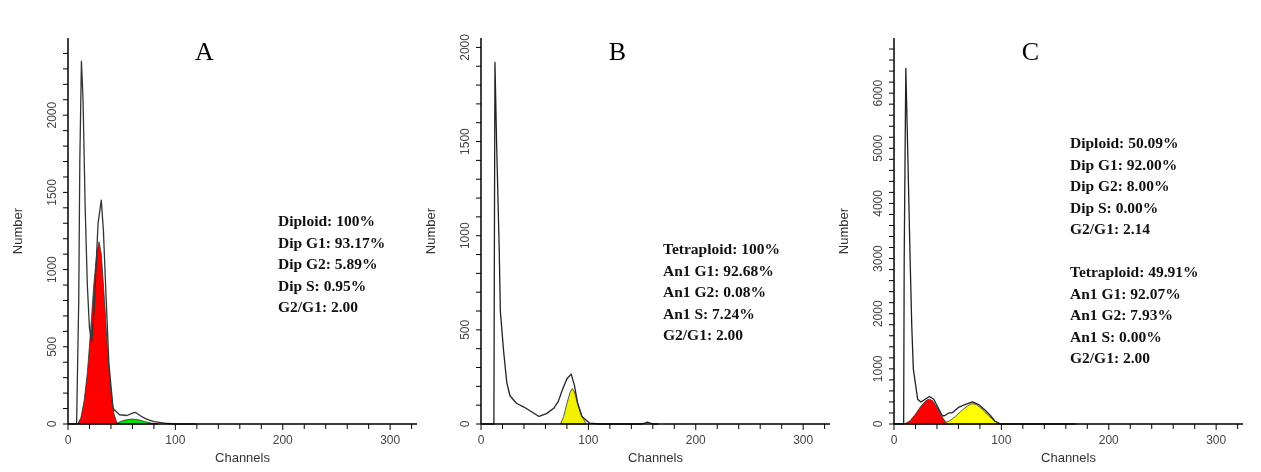 The height and width of the screenshot is (472, 1261). I want to click on annotation: Diploid: 50.09% Dip G1: 92.00% Dip G2: 8.00% Dip S: 0.00% G2/G1: 2.14, so click(1124, 185).